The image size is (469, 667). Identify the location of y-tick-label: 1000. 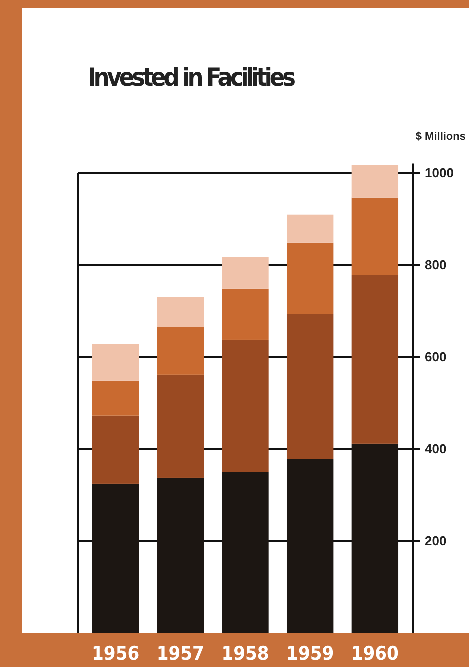
(439, 173).